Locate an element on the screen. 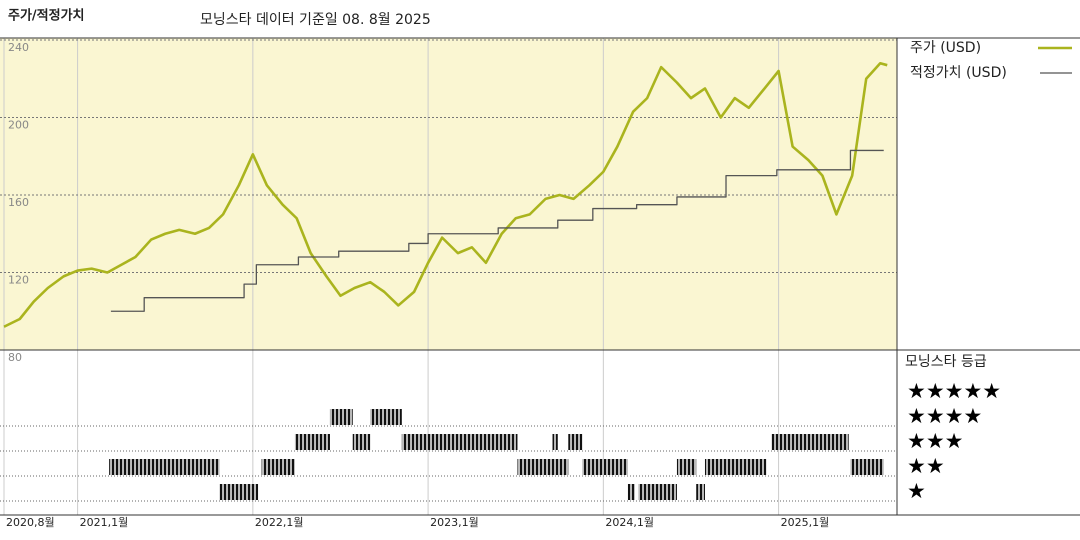  y-tick-label: 200 is located at coordinates (18, 125).